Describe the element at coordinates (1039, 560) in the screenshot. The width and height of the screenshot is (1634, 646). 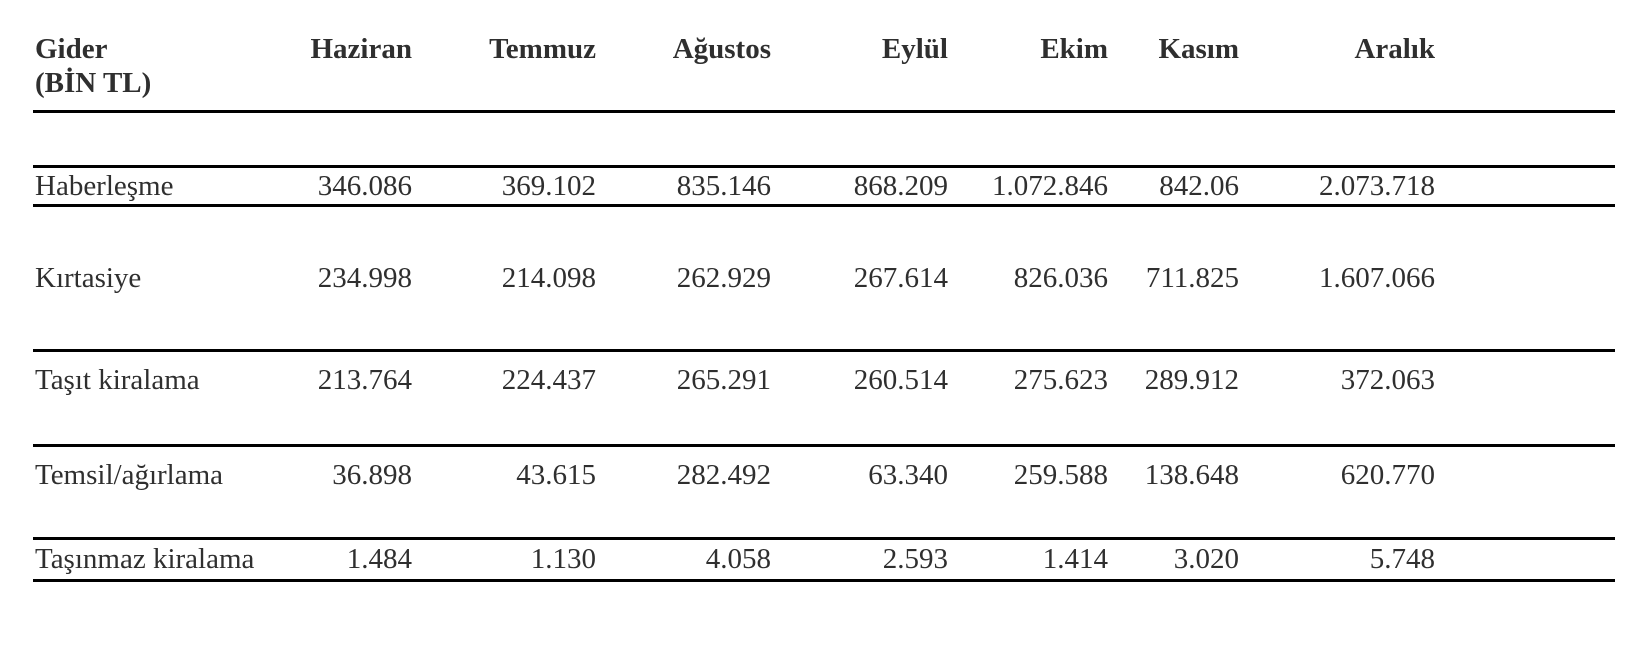
I see `cell-value: 1.414` at that location.